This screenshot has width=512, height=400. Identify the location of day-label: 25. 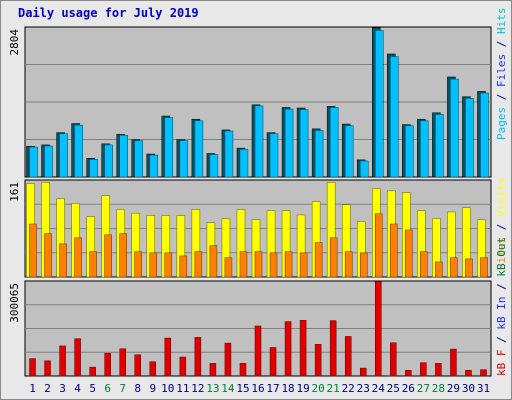
(393, 388).